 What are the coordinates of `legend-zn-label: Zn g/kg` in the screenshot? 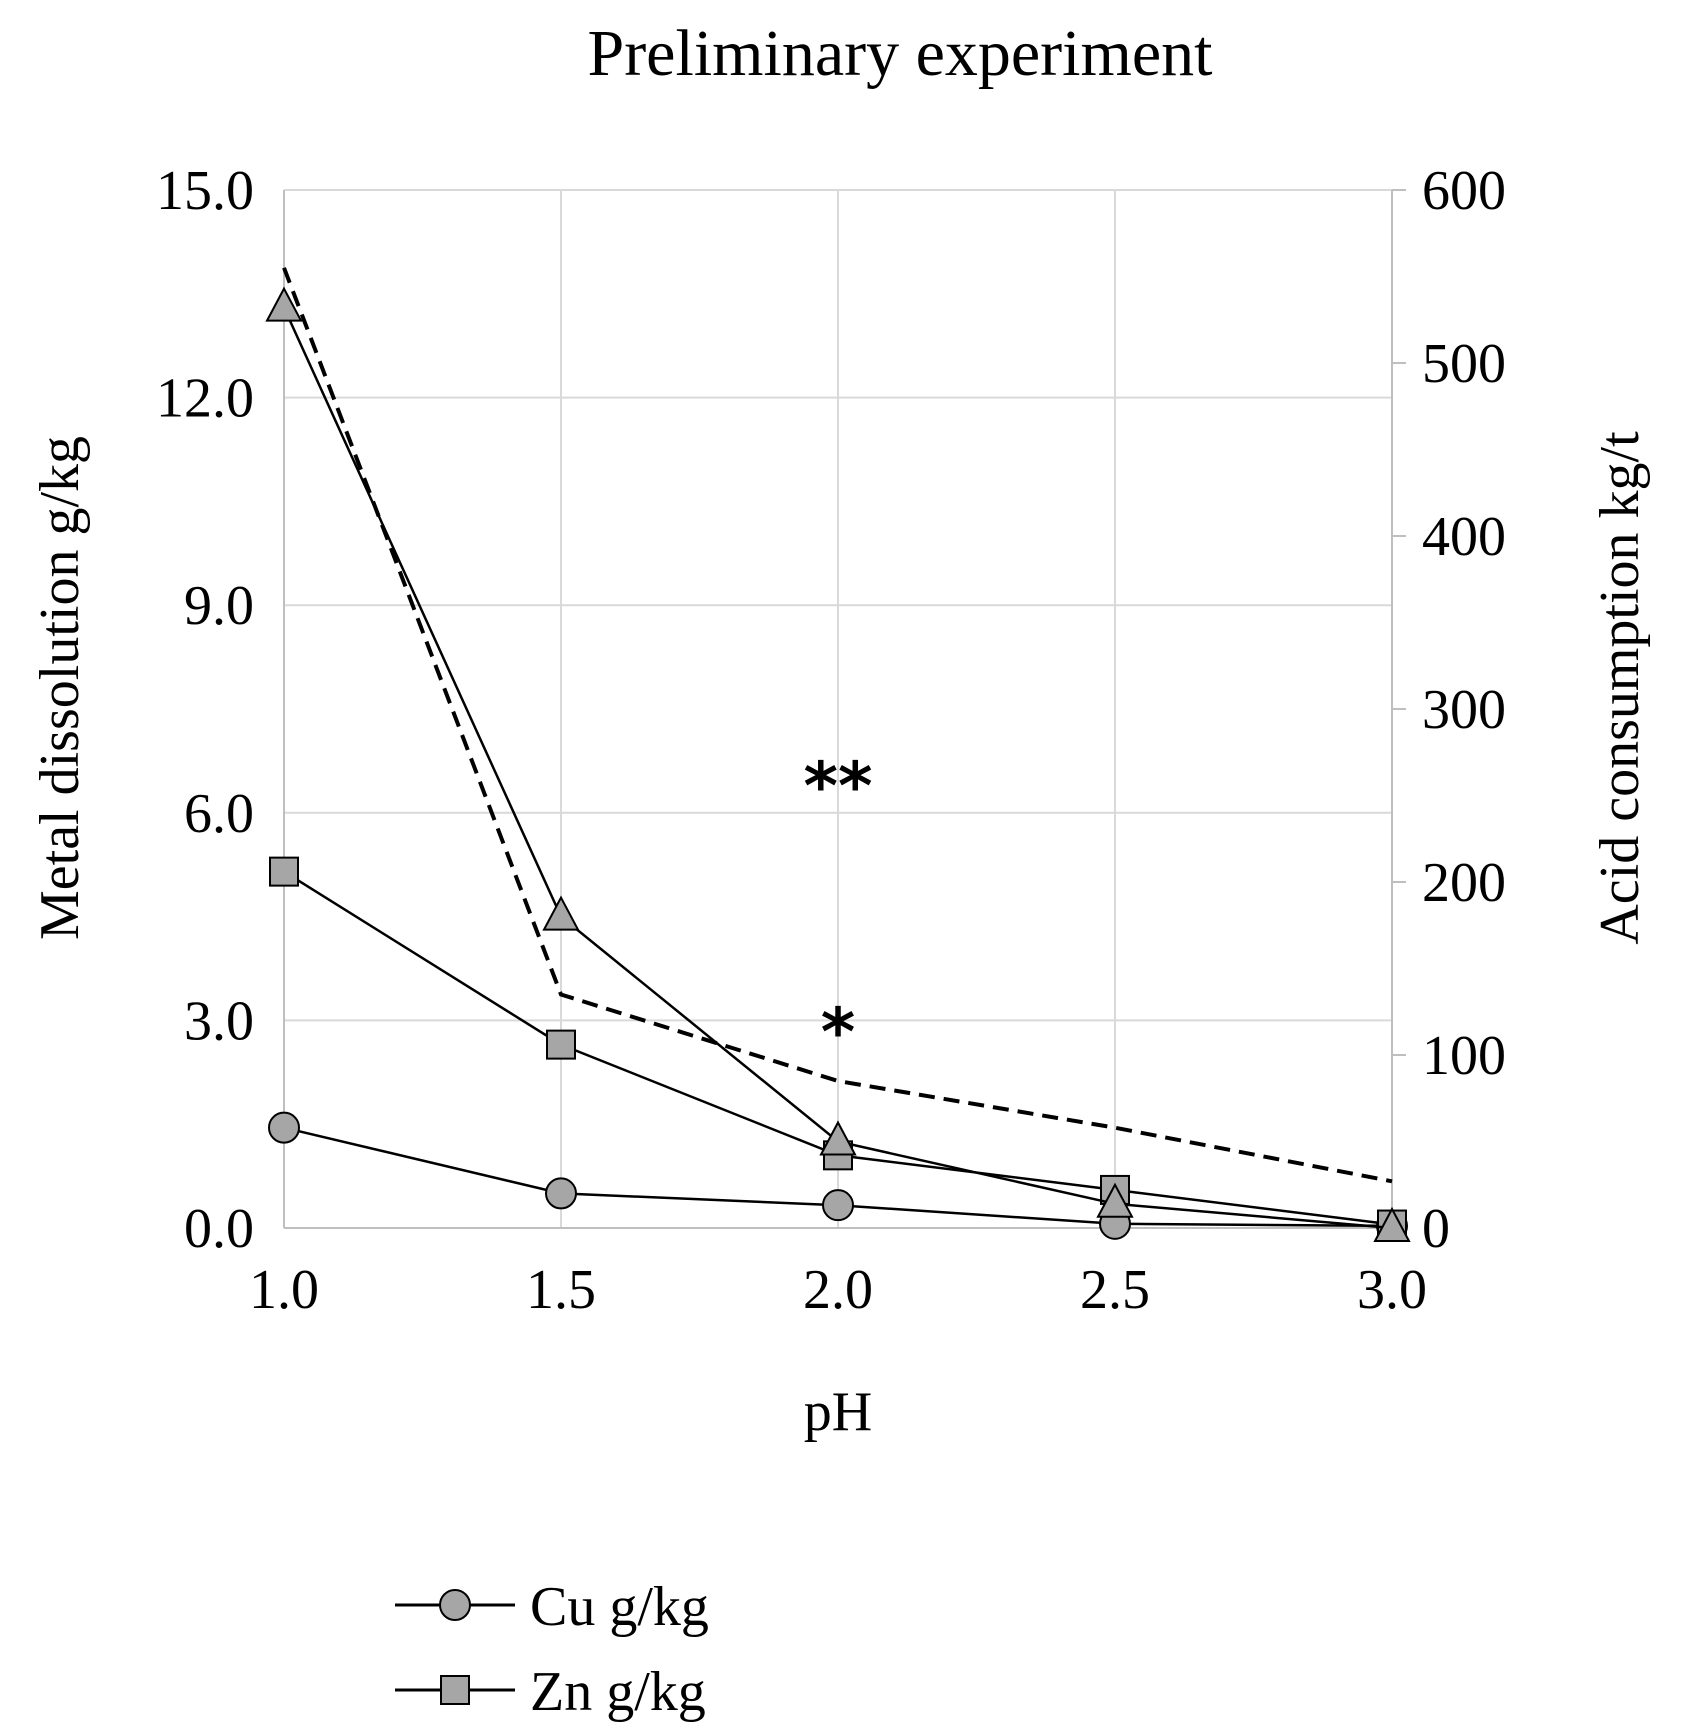 It's located at (618, 1692).